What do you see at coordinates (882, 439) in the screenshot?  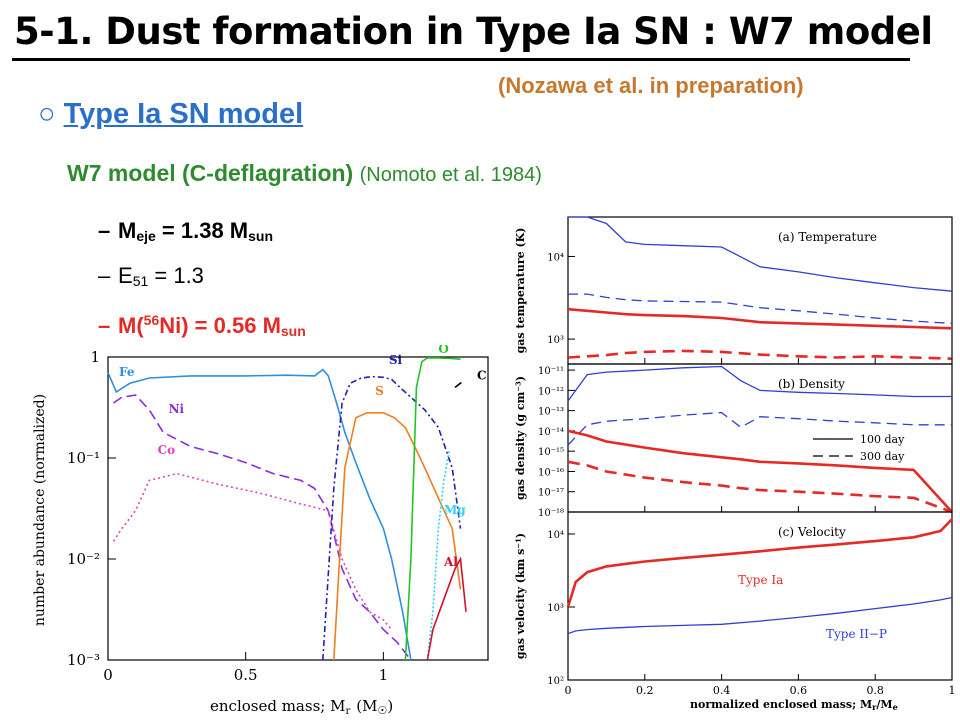 I see `legend-label-100day: 100 day` at bounding box center [882, 439].